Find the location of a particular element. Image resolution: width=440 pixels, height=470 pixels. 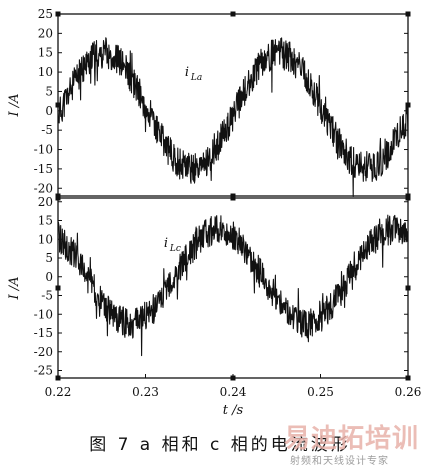

x-tick-label: 0.26 is located at coordinates (408, 392).